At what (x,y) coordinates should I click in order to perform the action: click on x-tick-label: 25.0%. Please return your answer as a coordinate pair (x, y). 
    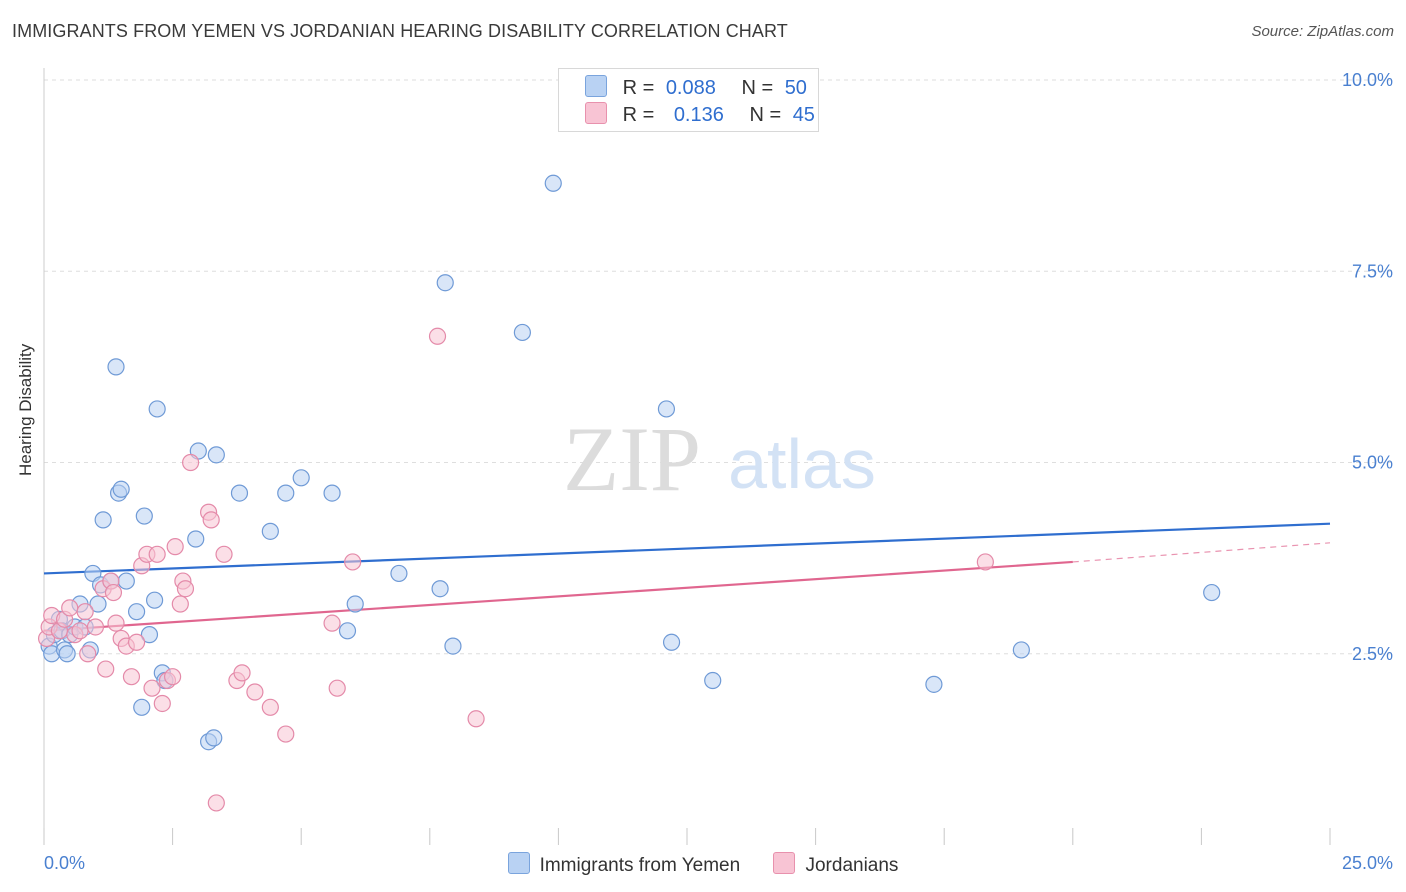
    Looking at the image, I should click on (1367, 863).